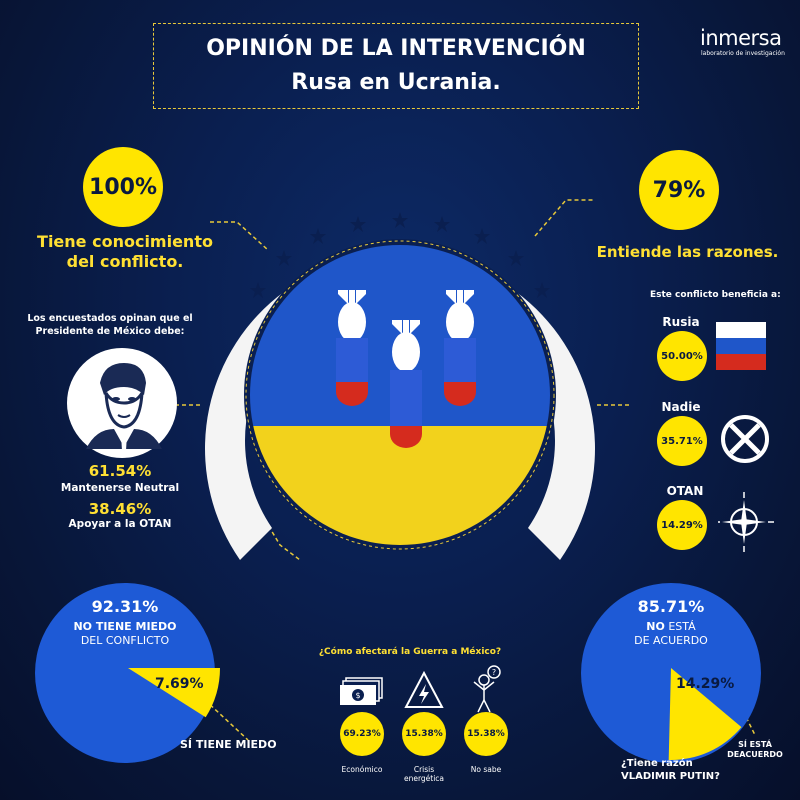  Describe the element at coordinates (670, 776) in the screenshot. I see `putin-question-2: VLADIMIR PUTIN?` at that location.